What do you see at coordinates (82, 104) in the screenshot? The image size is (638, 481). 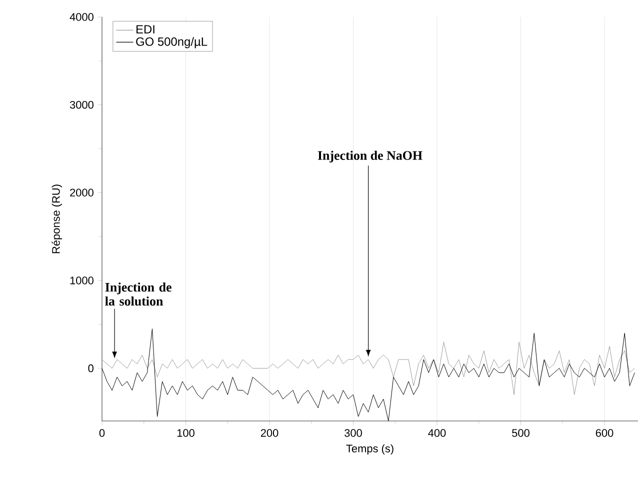 I see `y-tick-label: 3000` at bounding box center [82, 104].